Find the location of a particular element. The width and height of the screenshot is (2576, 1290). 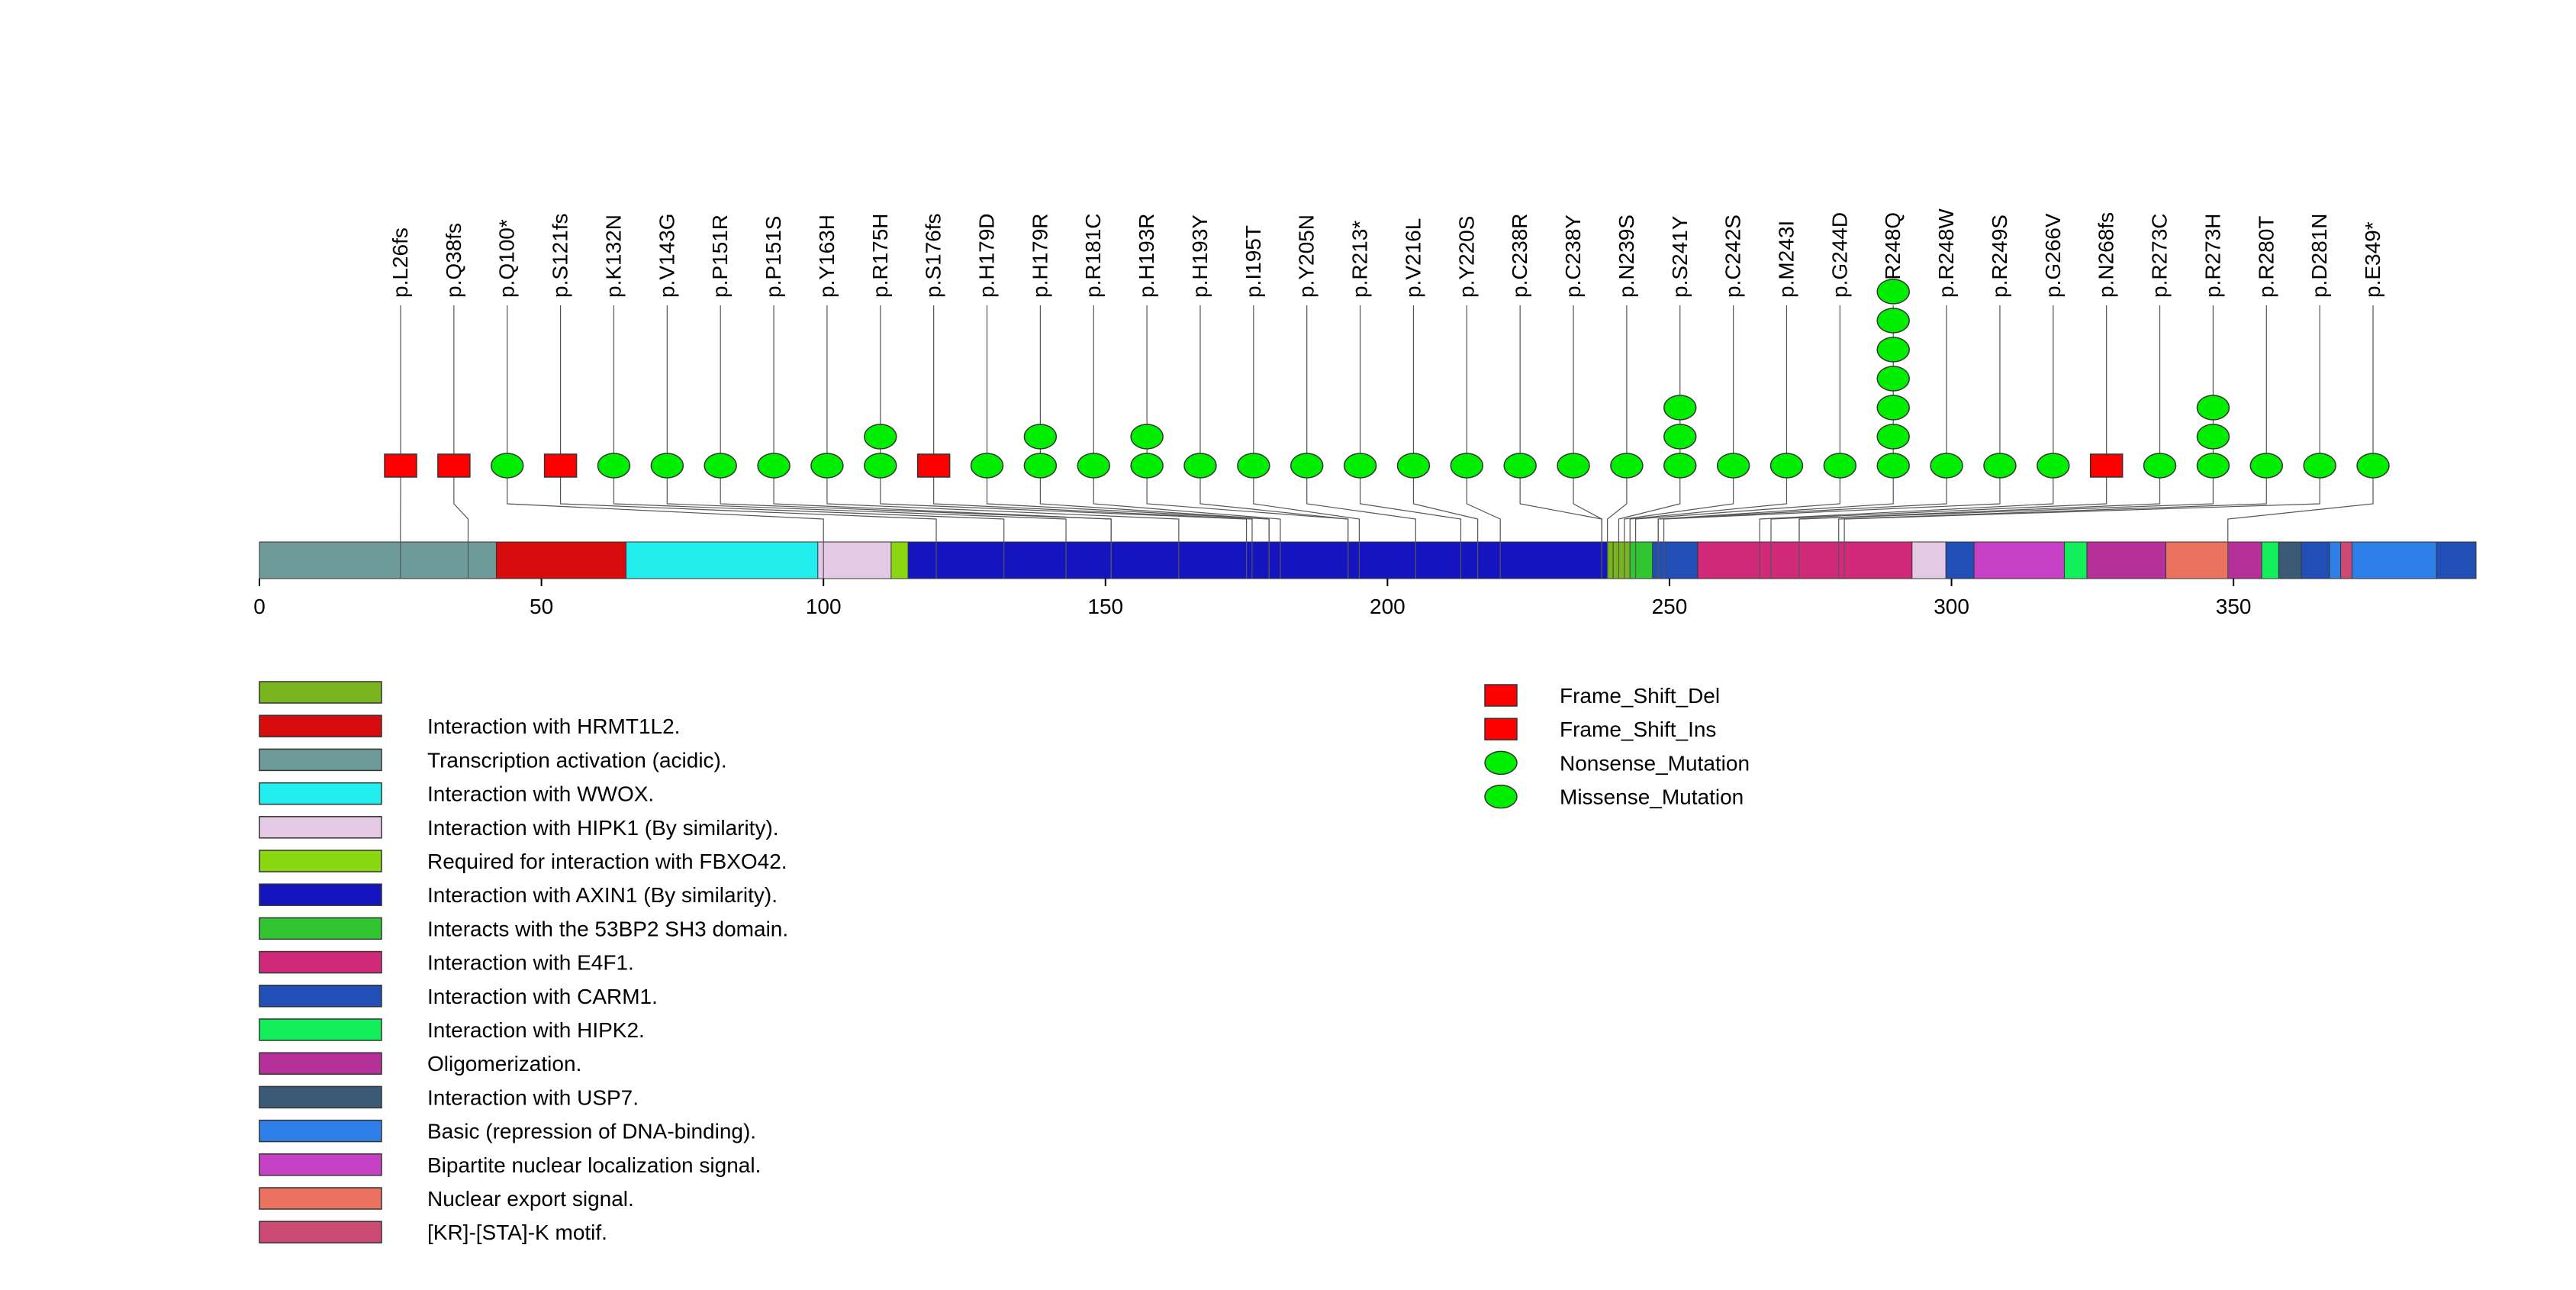

mutation-label: p.H193Y is located at coordinates (1200, 256).